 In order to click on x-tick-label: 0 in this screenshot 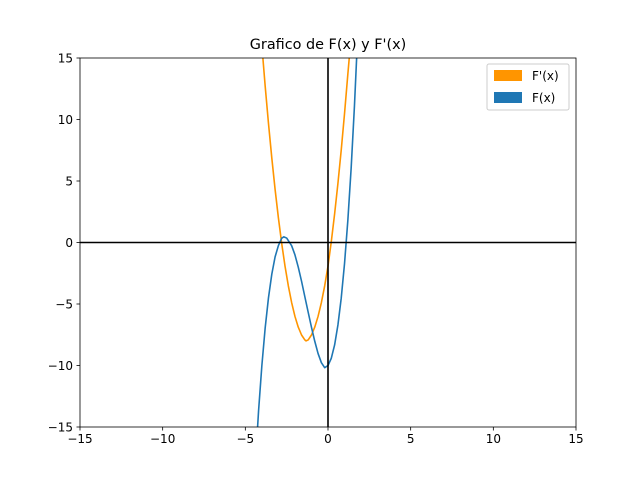, I will do `click(328, 439)`.